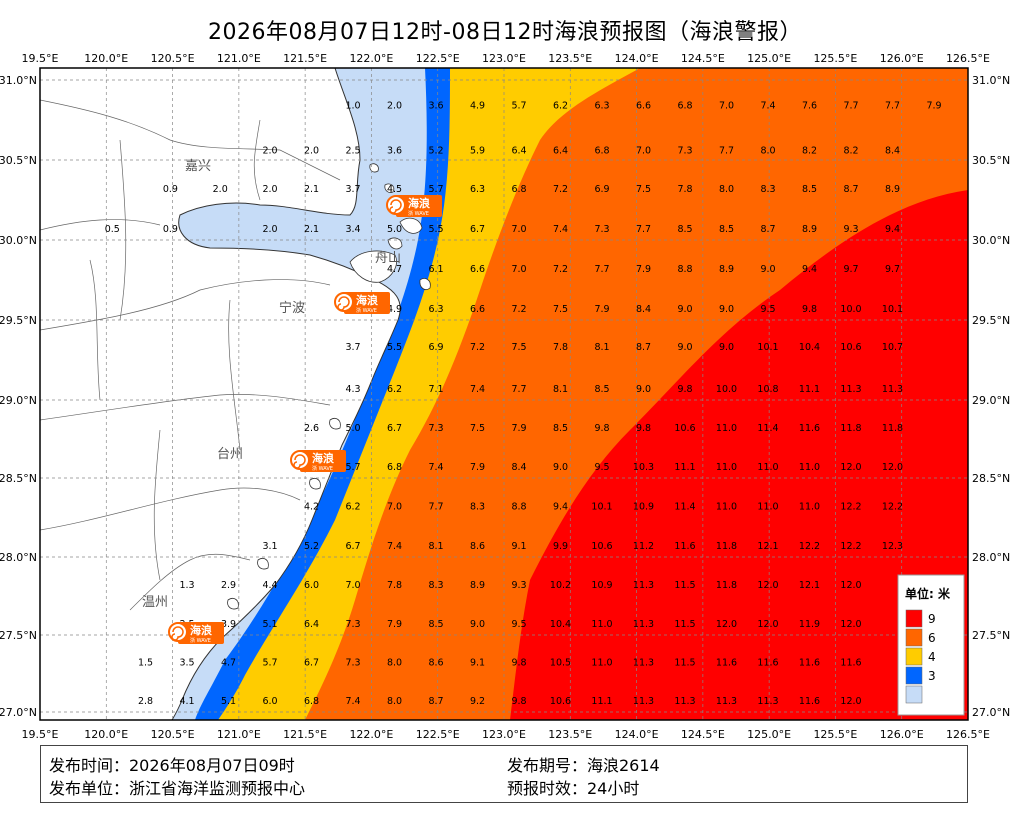  Describe the element at coordinates (18, 712) in the screenshot. I see `lat-tick-label-left: 27.0°N` at that location.